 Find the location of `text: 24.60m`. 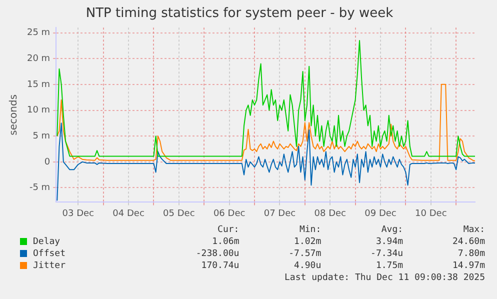

text: 24.60m is located at coordinates (468, 242).